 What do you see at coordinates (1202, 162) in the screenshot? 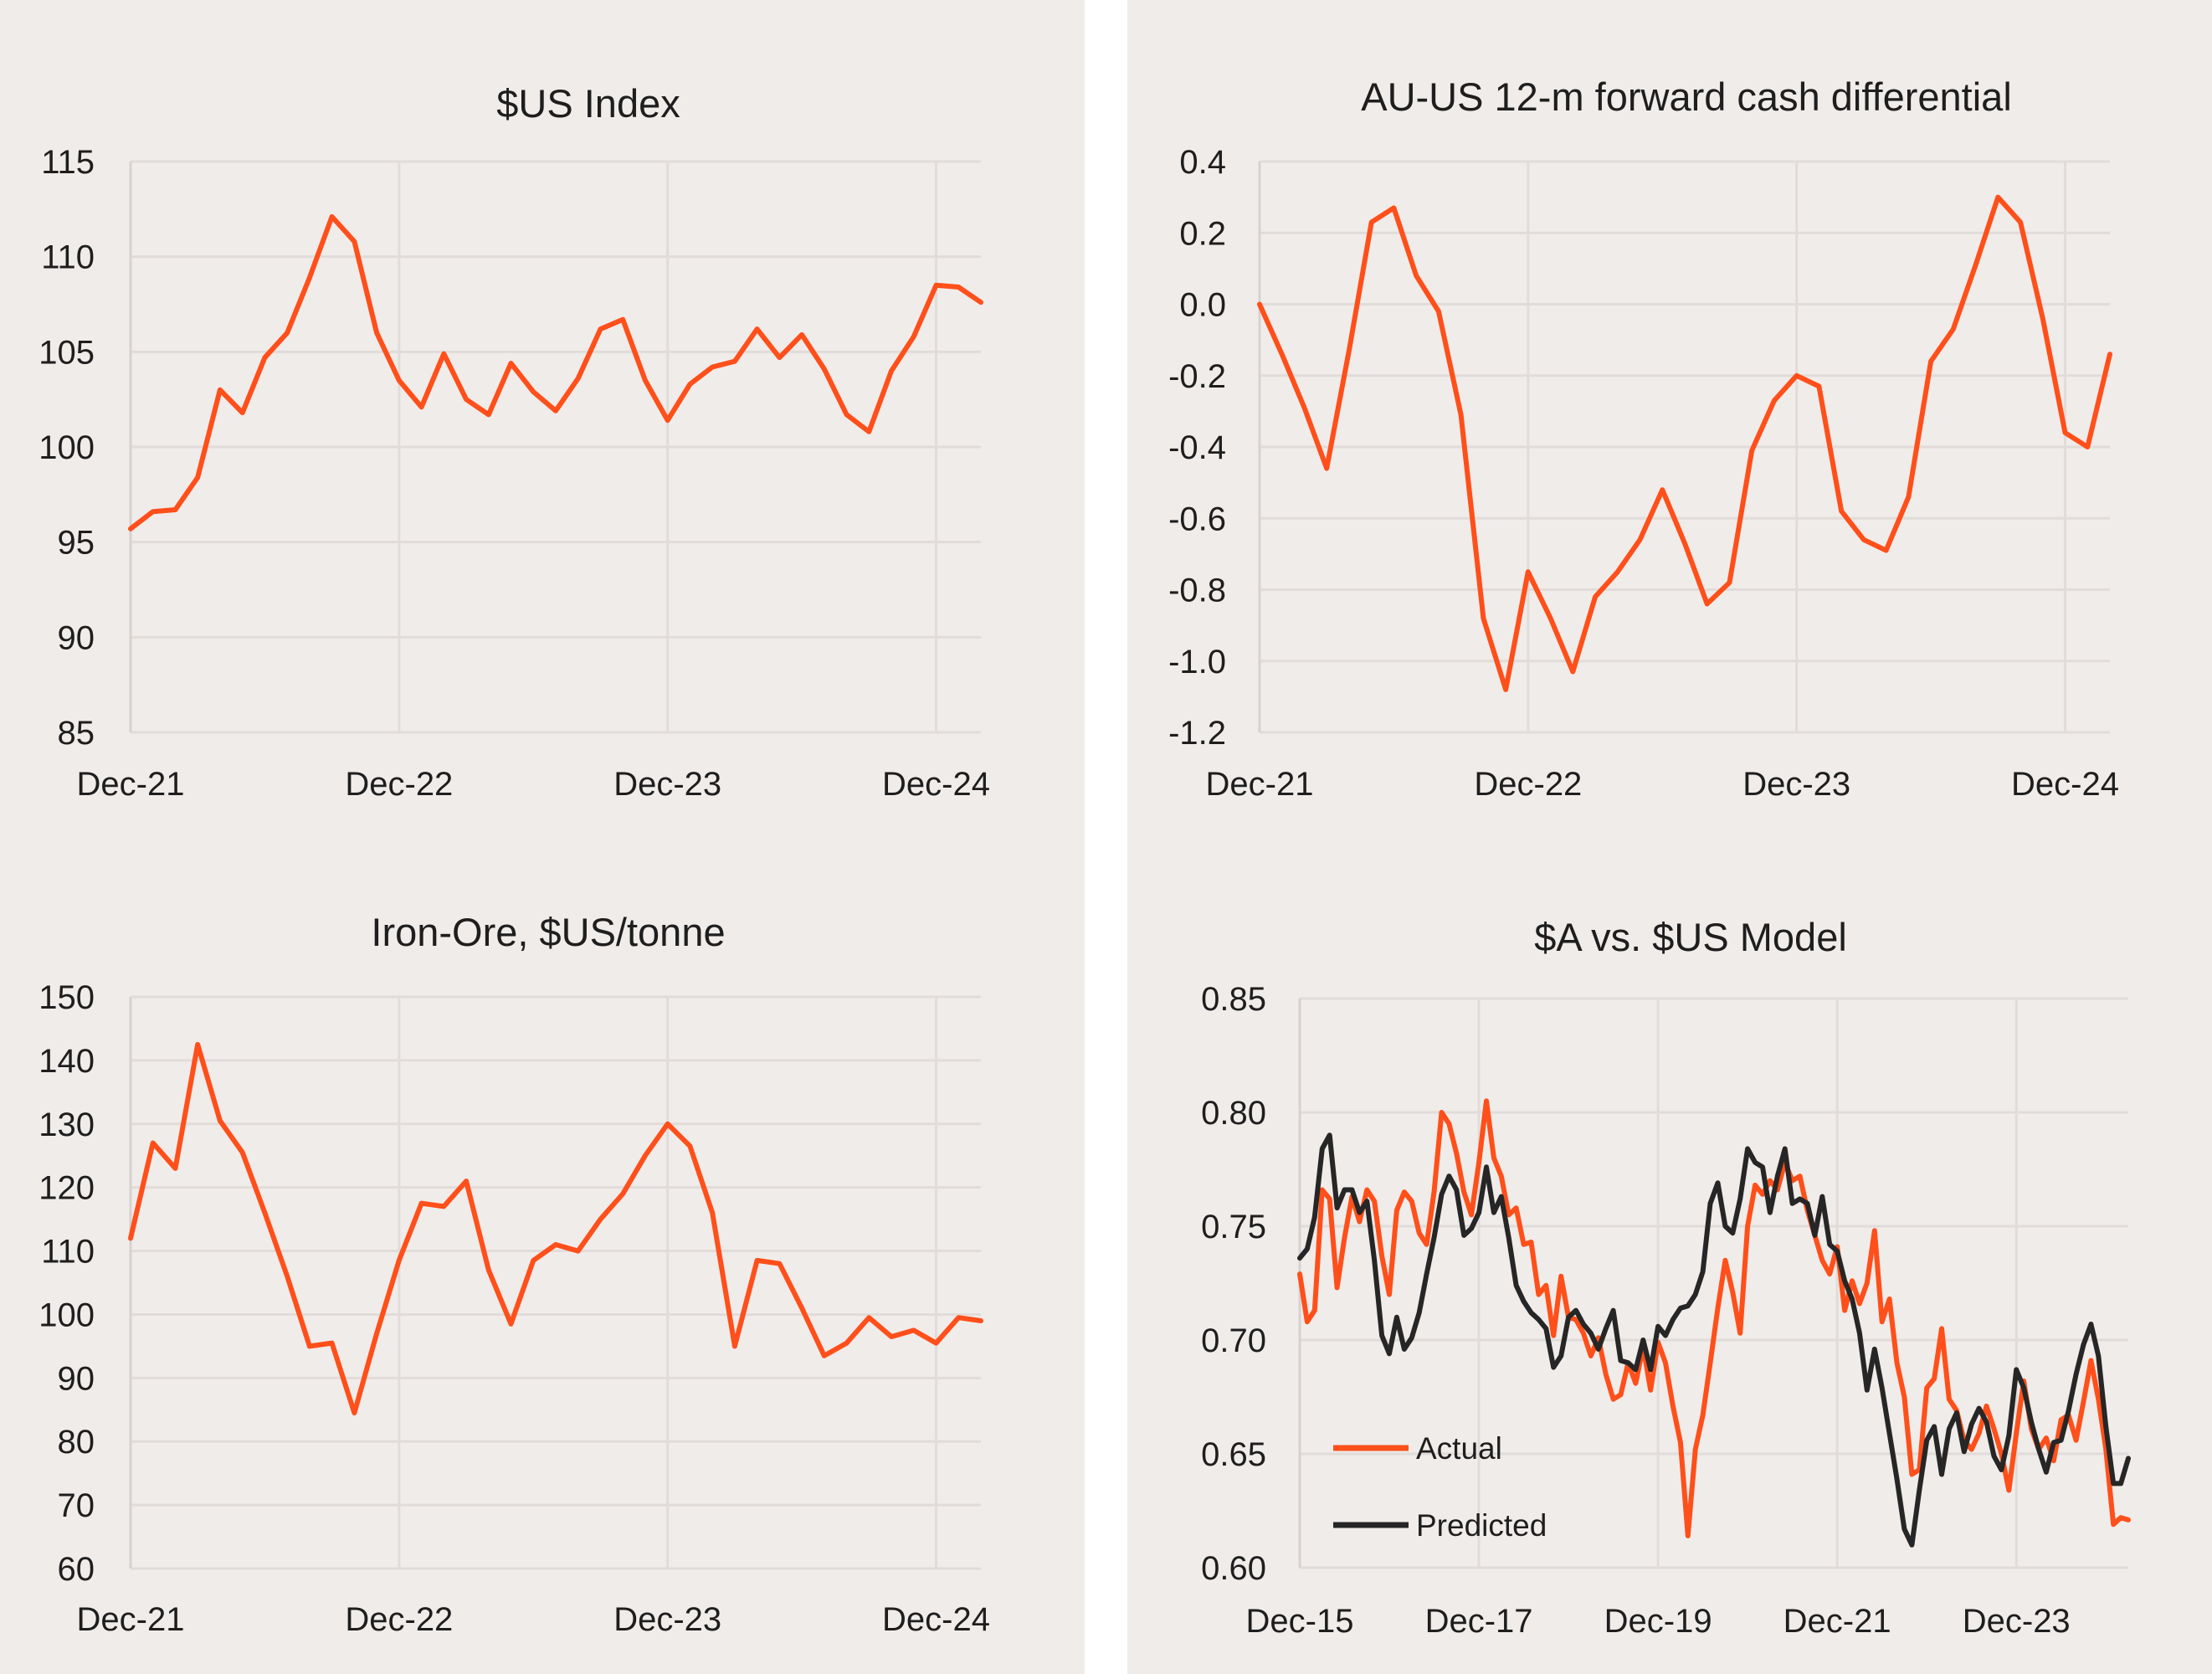
I see `y-tick-label: 0.4` at bounding box center [1202, 162].